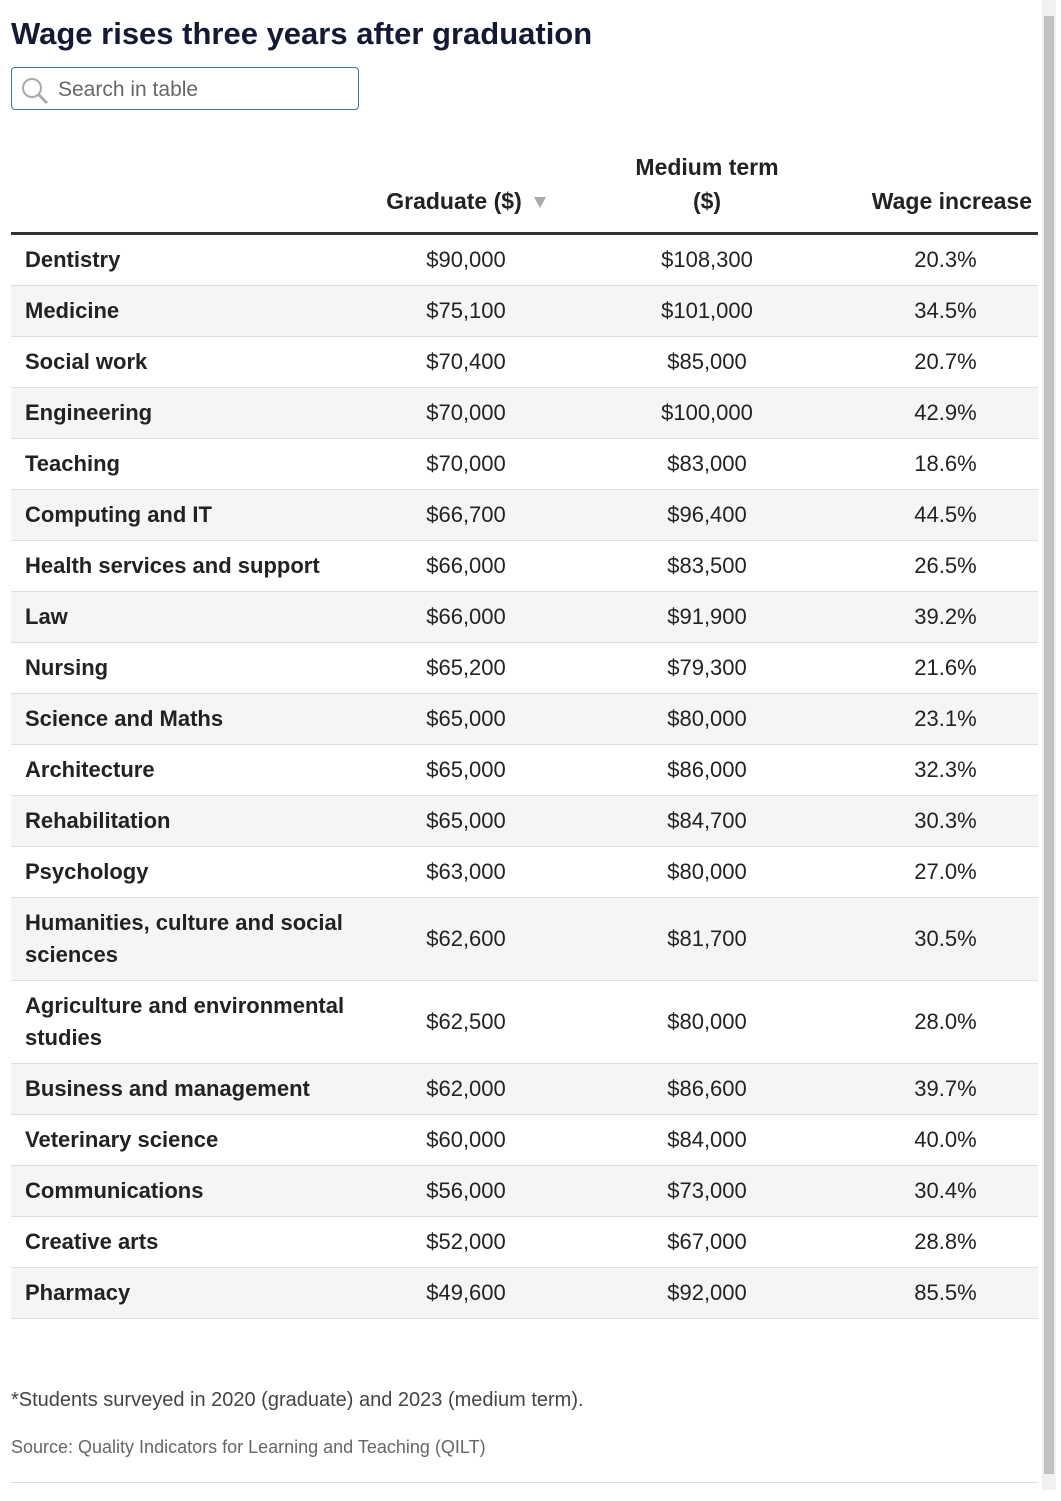 The width and height of the screenshot is (1061, 1501). What do you see at coordinates (945, 719) in the screenshot?
I see `table-cell: 23.1%` at bounding box center [945, 719].